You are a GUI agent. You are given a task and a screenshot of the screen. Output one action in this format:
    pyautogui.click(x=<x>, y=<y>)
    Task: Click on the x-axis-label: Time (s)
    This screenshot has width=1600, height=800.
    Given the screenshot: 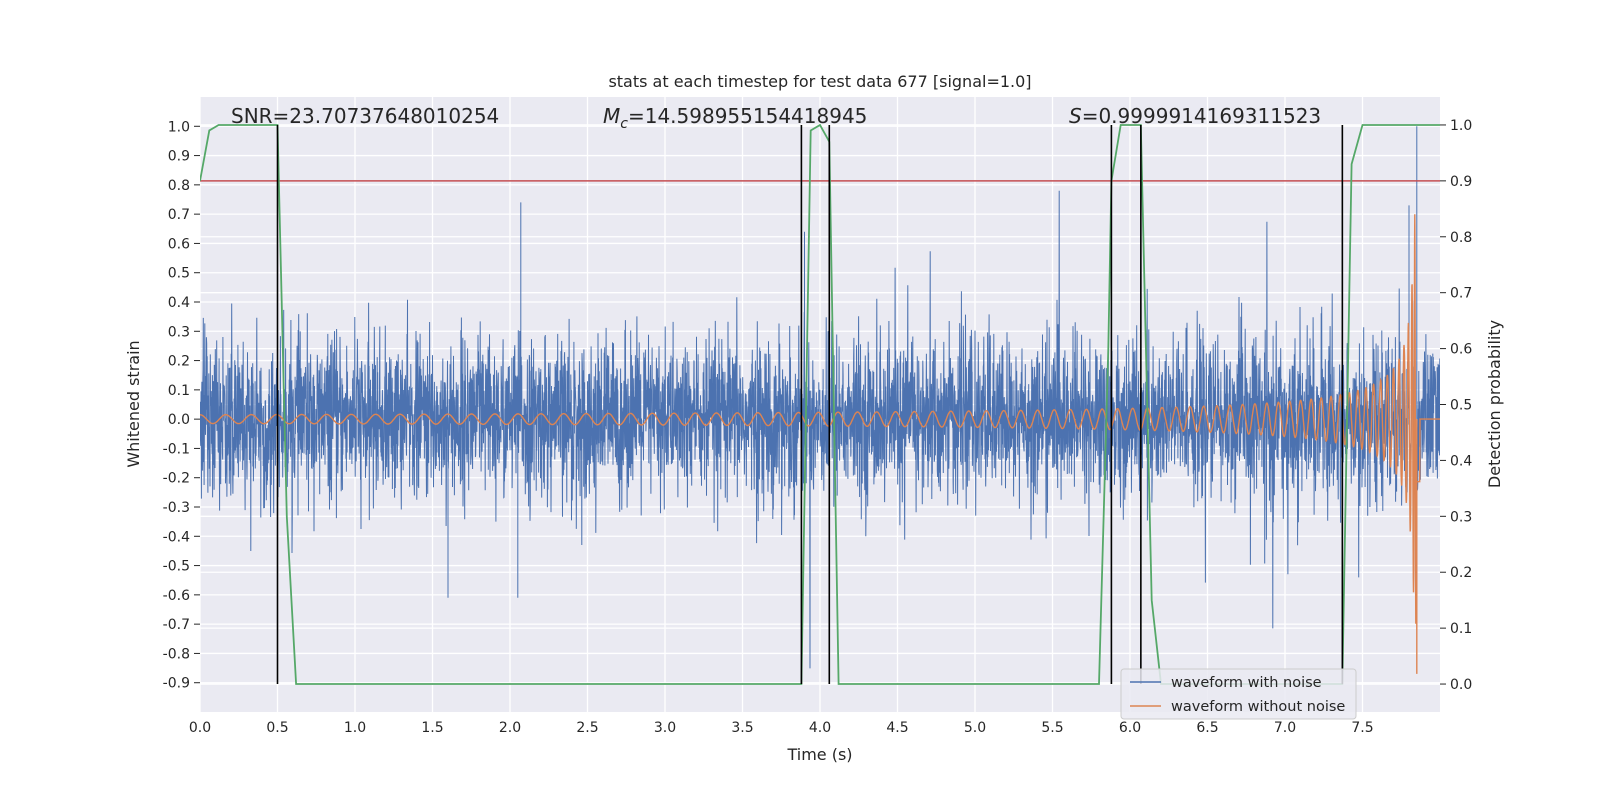 What is the action you would take?
    pyautogui.click(x=819, y=754)
    